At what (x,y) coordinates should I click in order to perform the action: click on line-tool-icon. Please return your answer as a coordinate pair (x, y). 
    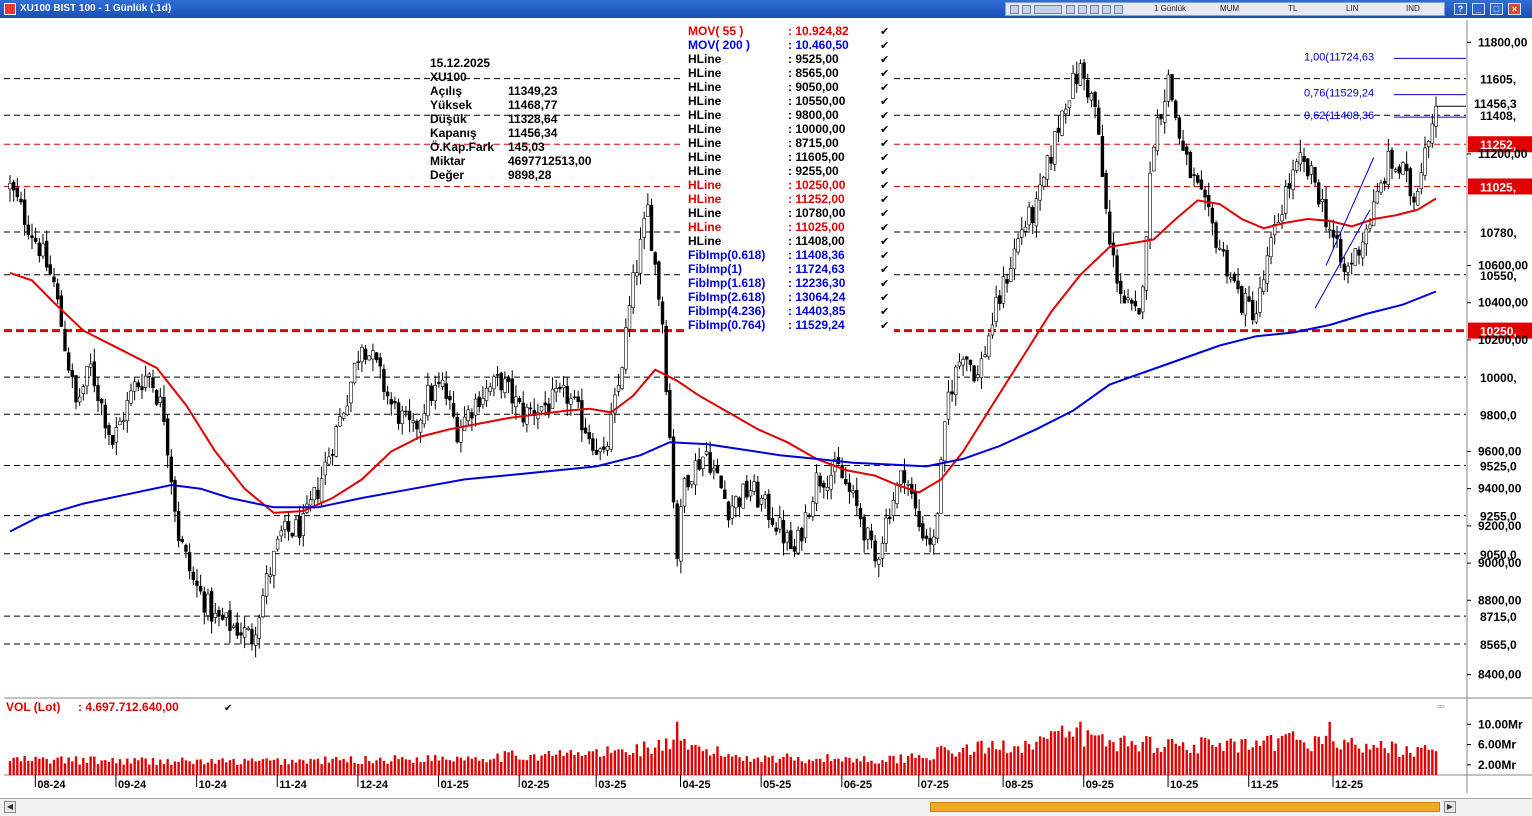
    Looking at the image, I should click on (1026, 9).